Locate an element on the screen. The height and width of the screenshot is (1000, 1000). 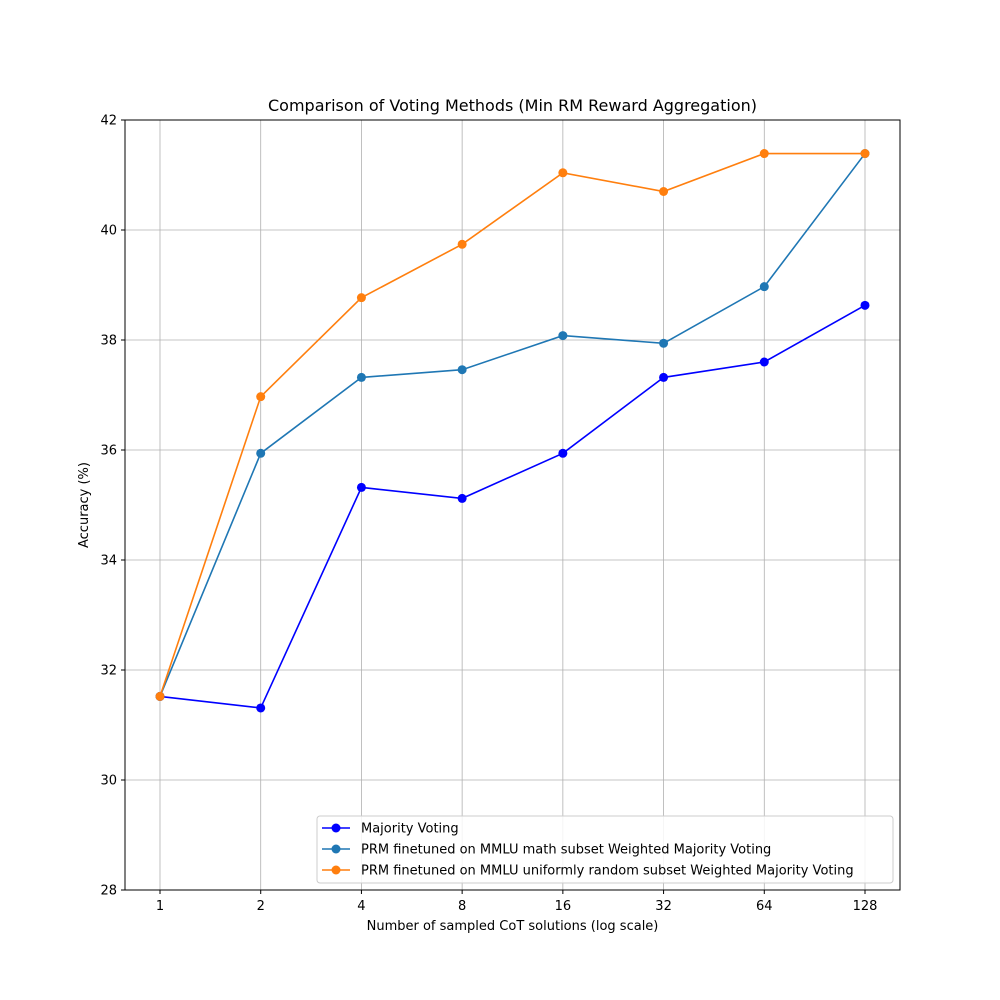
x-tick-label: 16 is located at coordinates (563, 906).